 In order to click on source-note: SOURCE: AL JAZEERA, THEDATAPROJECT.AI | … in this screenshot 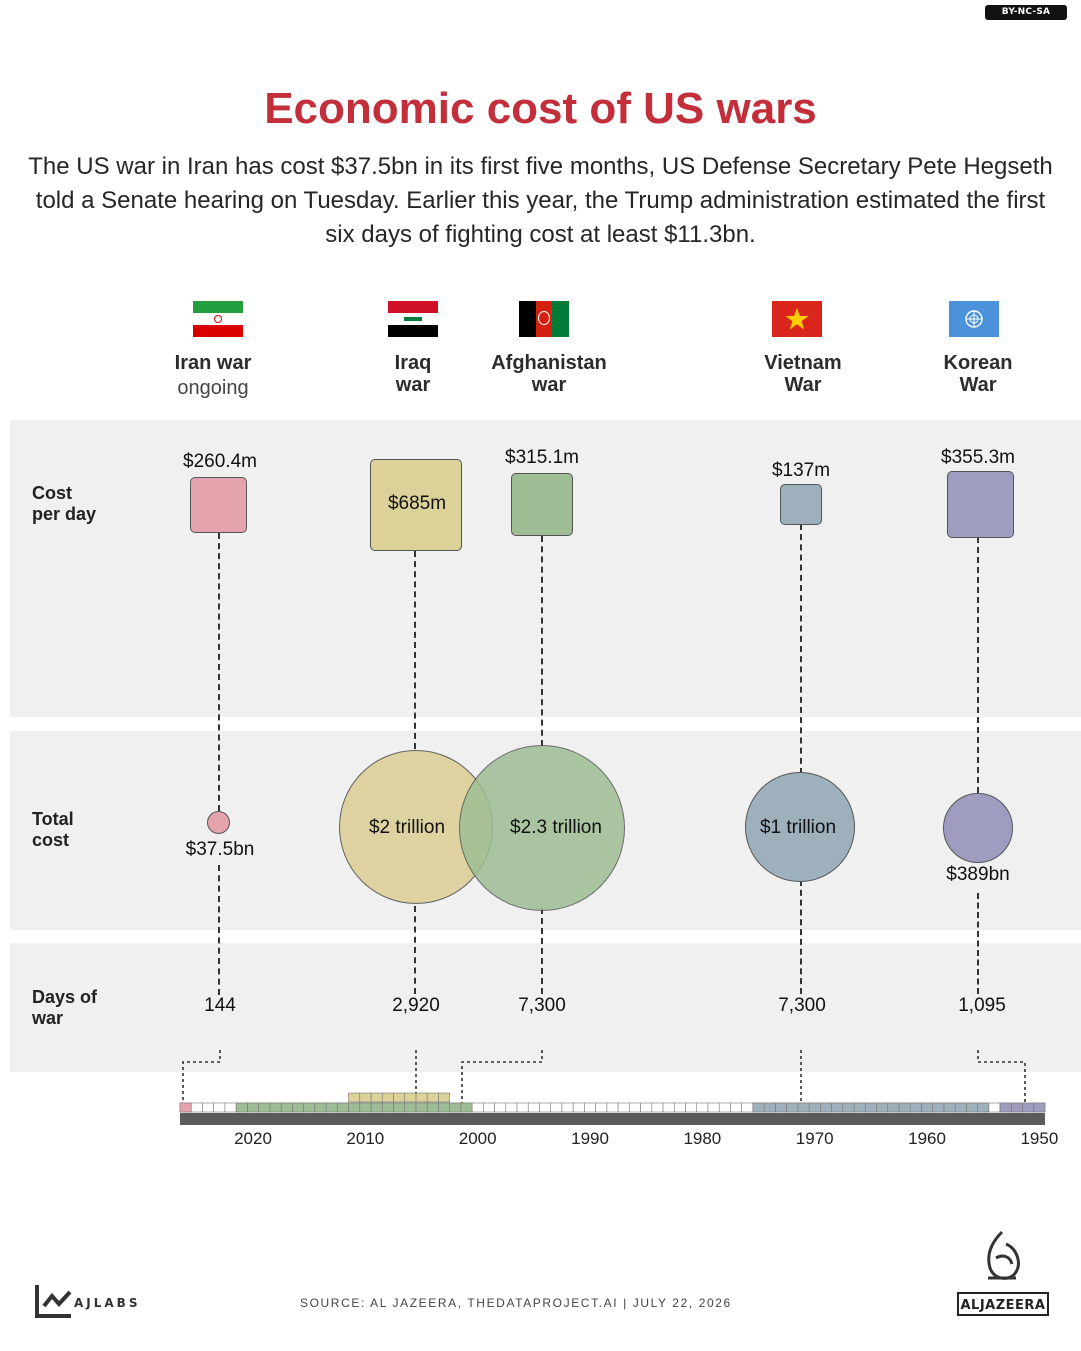, I will do `click(516, 1303)`.